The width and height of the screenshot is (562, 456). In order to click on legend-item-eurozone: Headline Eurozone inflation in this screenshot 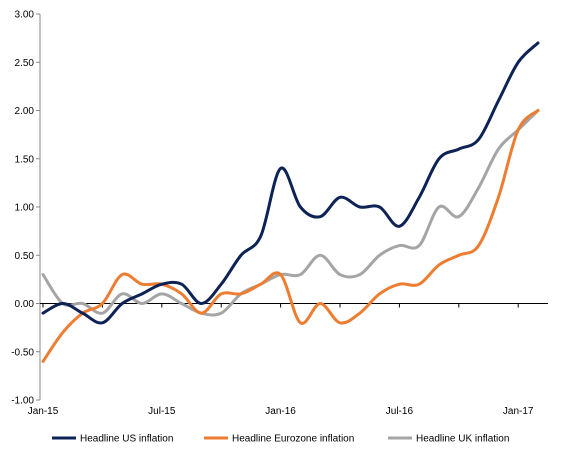, I will do `click(279, 439)`.